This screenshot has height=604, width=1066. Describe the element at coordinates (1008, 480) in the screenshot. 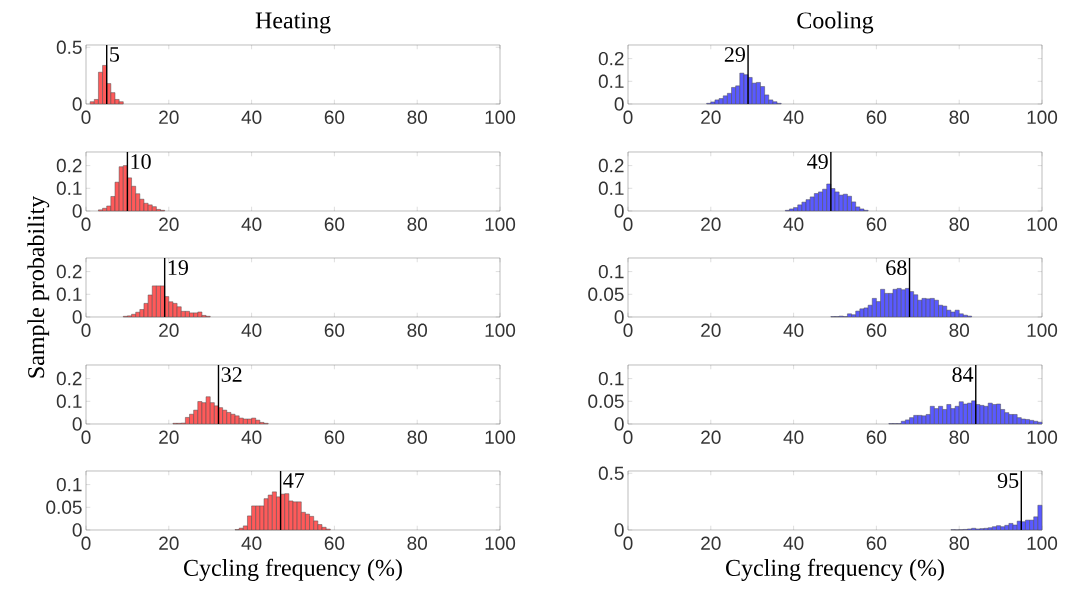

I see `ref-line-label: 95` at that location.